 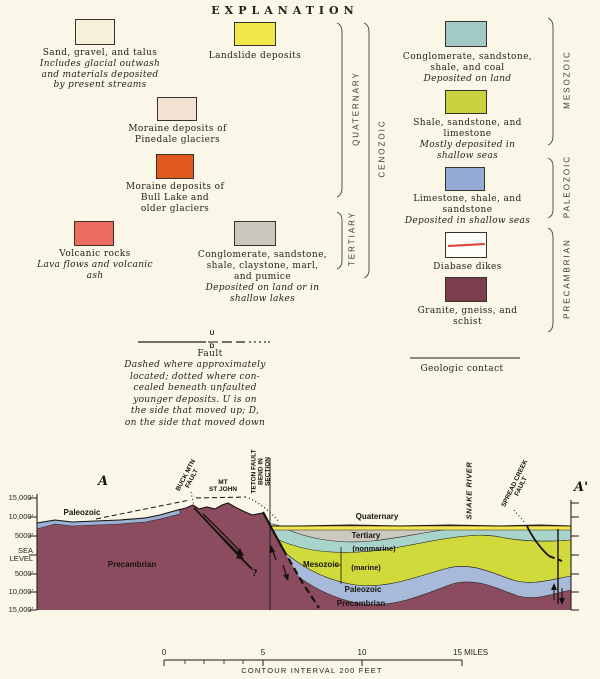 What do you see at coordinates (339, 565) in the screenshot?
I see `mesozoic-section-bracket` at bounding box center [339, 565].